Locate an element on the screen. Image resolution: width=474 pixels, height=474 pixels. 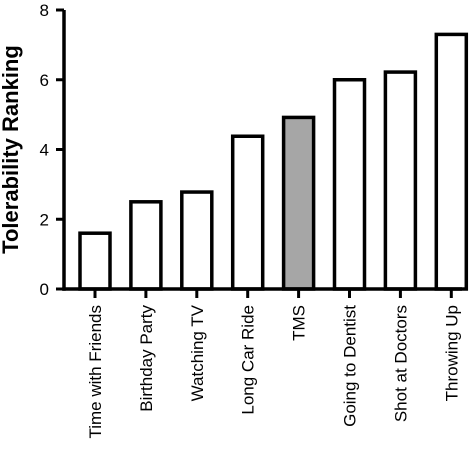
y-tick-label: 0 is located at coordinates (44, 289).